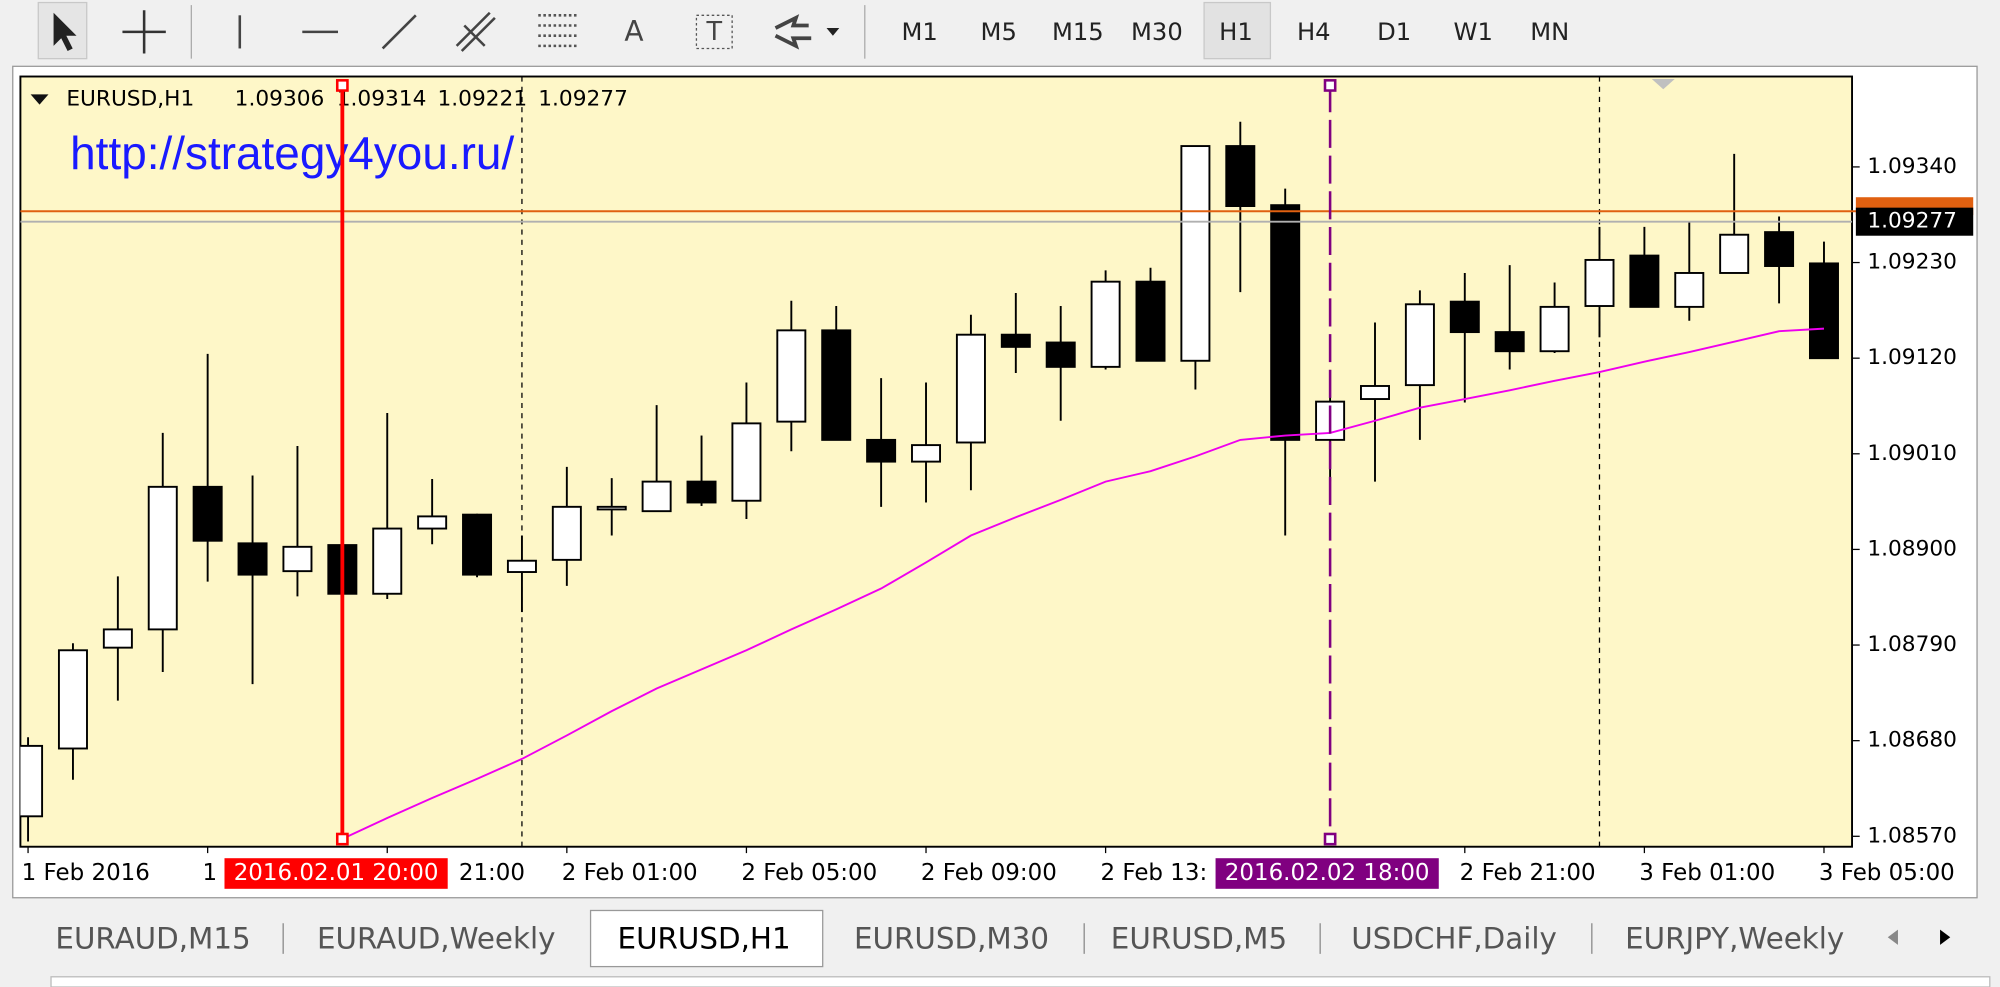  Describe the element at coordinates (152, 938) in the screenshot. I see `chart-tab: EURAUD,M15` at that location.